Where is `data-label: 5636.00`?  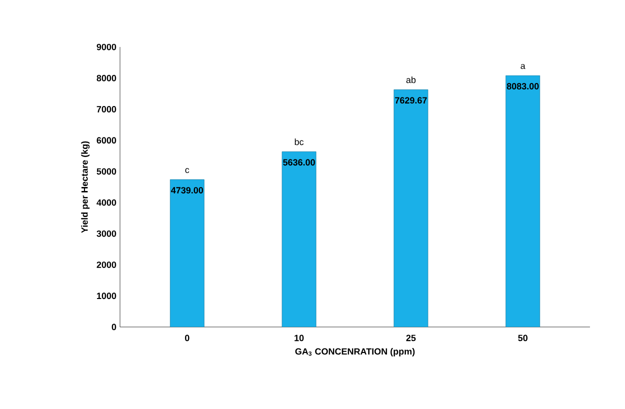
data-label: 5636.00 is located at coordinates (299, 162).